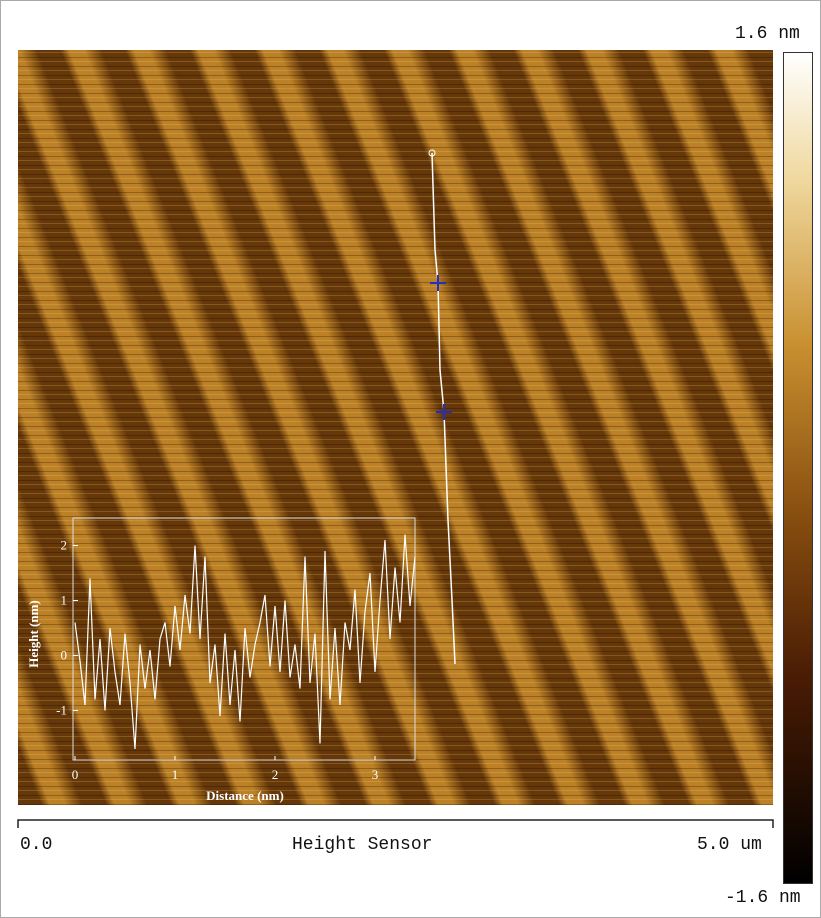 This screenshot has width=821, height=918. Describe the element at coordinates (61, 710) in the screenshot. I see `y-tick-label: -1` at that location.